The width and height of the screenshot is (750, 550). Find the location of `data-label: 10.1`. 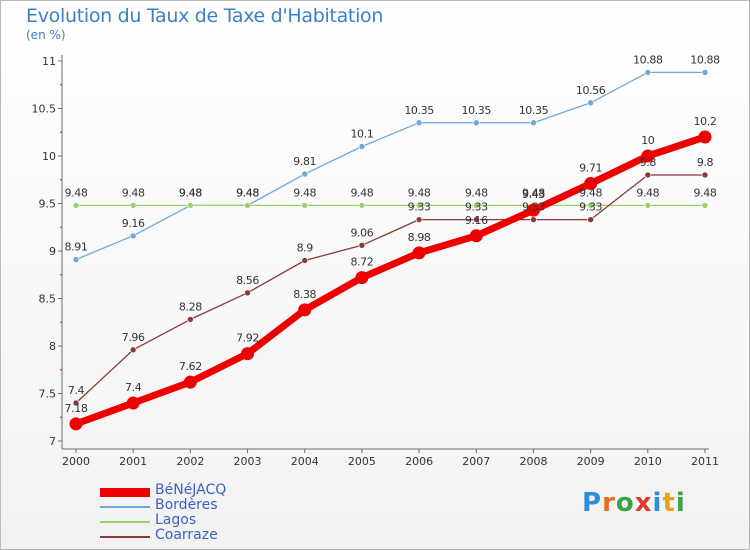

data-label: 10.1 is located at coordinates (361, 134).